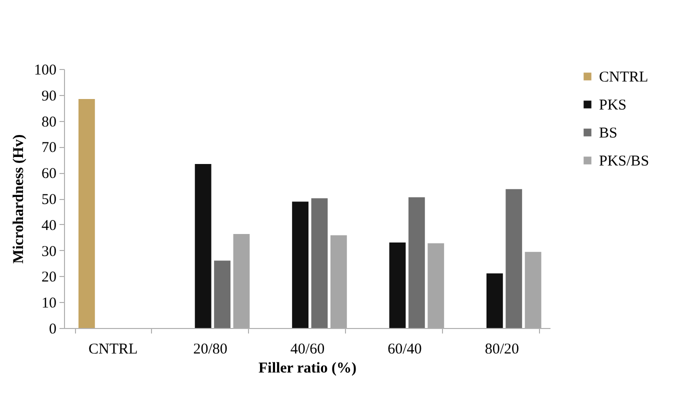 The height and width of the screenshot is (393, 685). I want to click on x-tick-label: 40/60, so click(307, 350).